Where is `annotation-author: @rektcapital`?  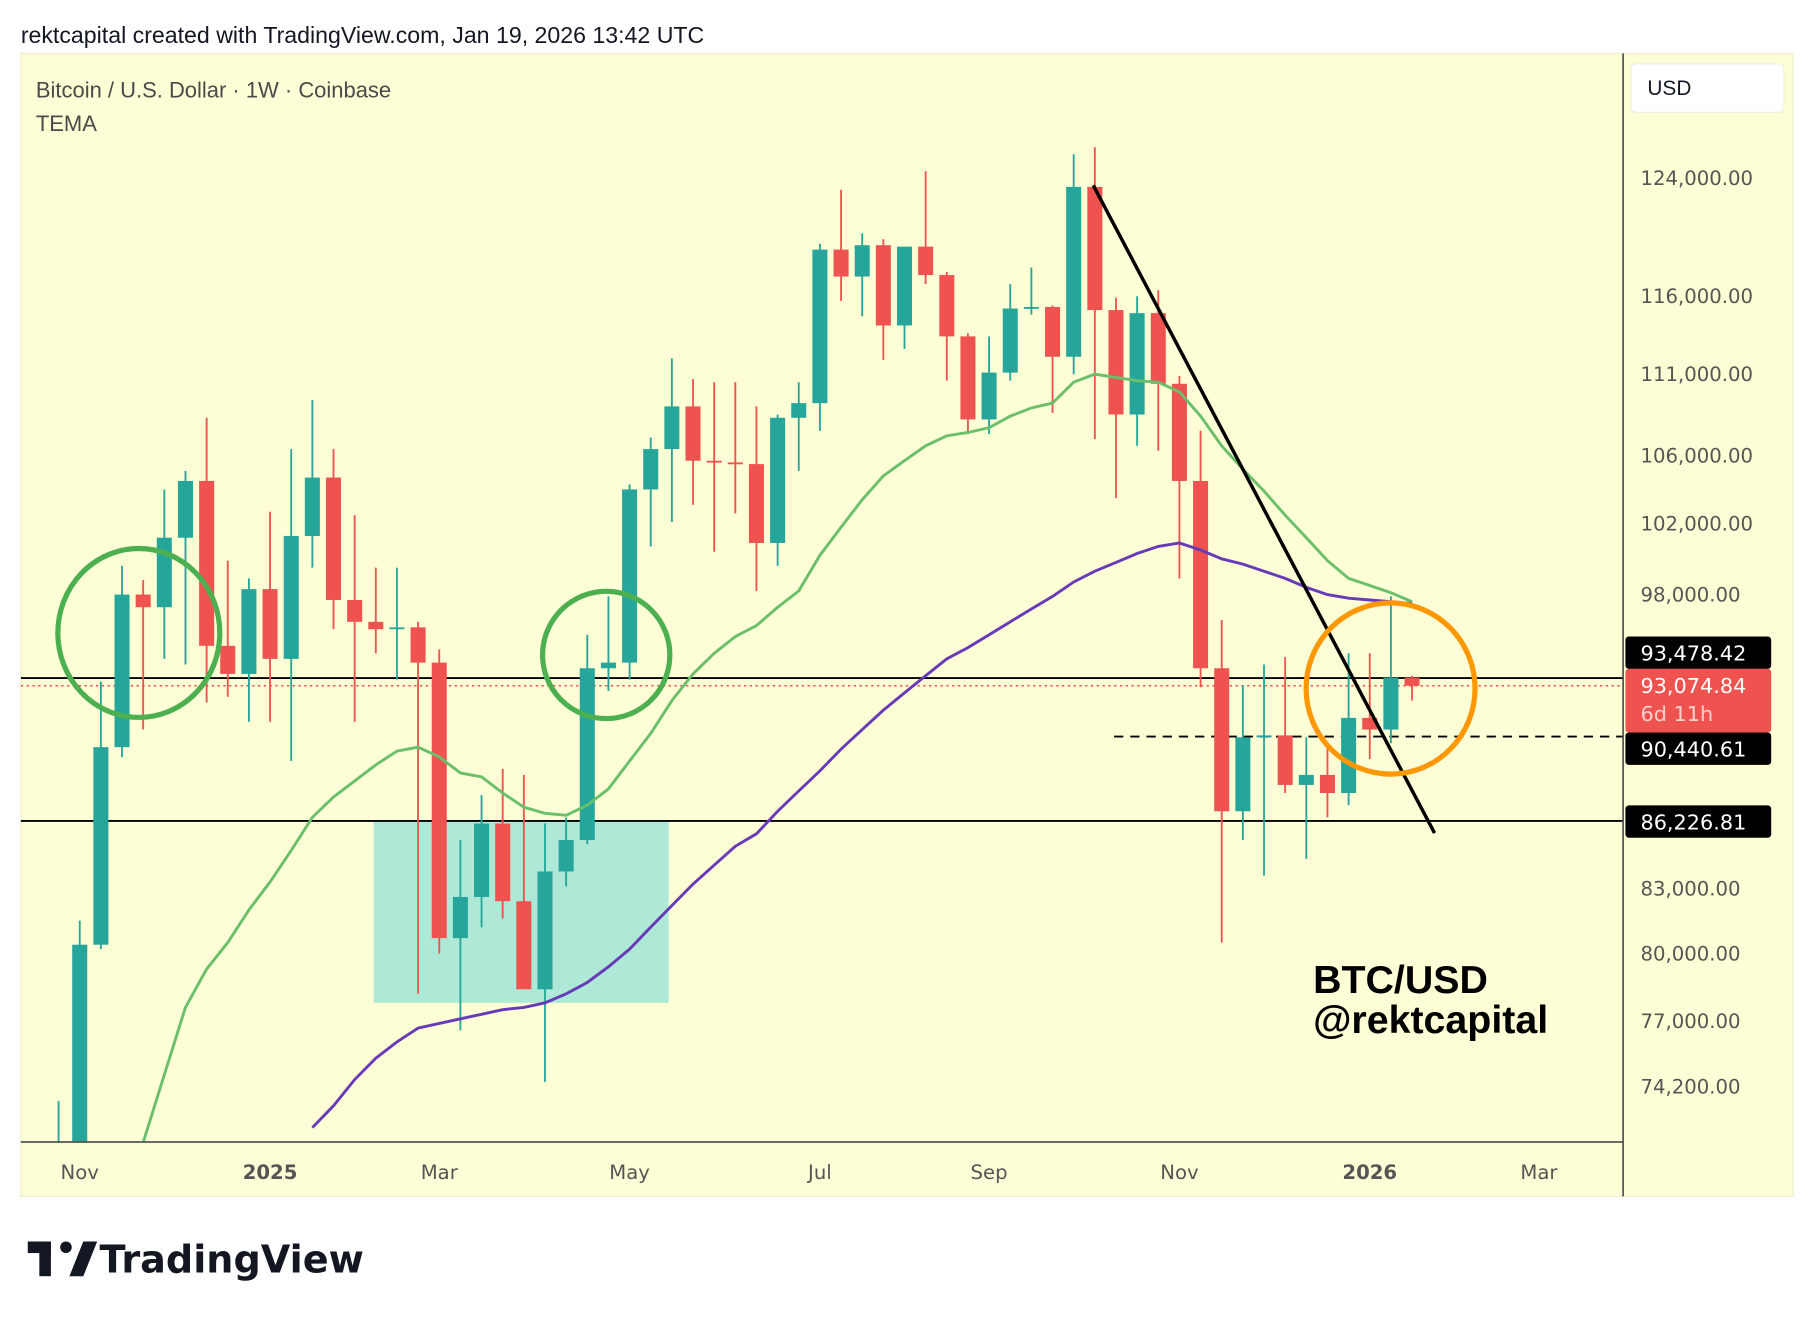 annotation-author: @rektcapital is located at coordinates (1430, 1020).